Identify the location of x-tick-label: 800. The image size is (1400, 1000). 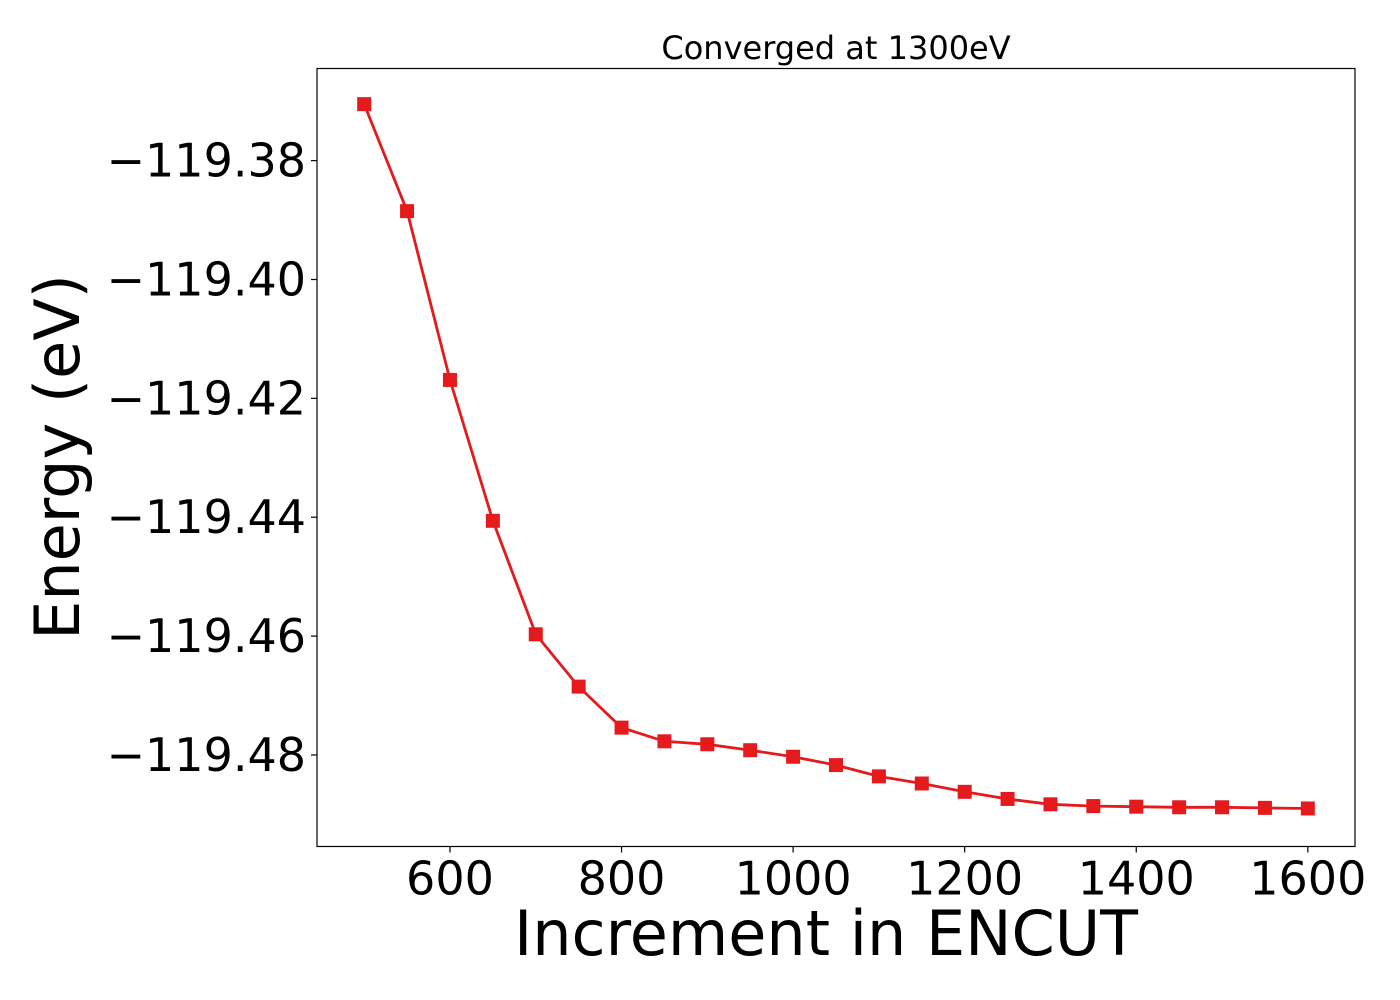
(622, 879).